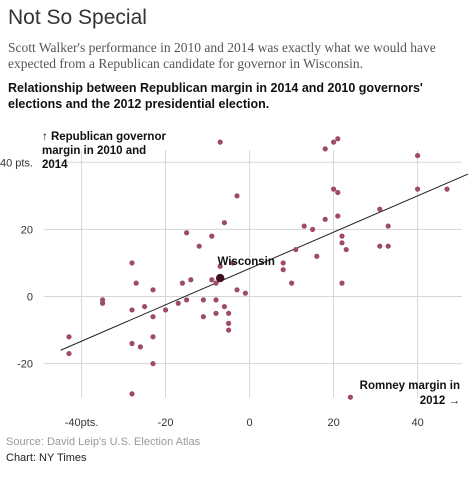 The height and width of the screenshot is (479, 474). I want to click on y-tick-label: 40 pts., so click(16, 163).